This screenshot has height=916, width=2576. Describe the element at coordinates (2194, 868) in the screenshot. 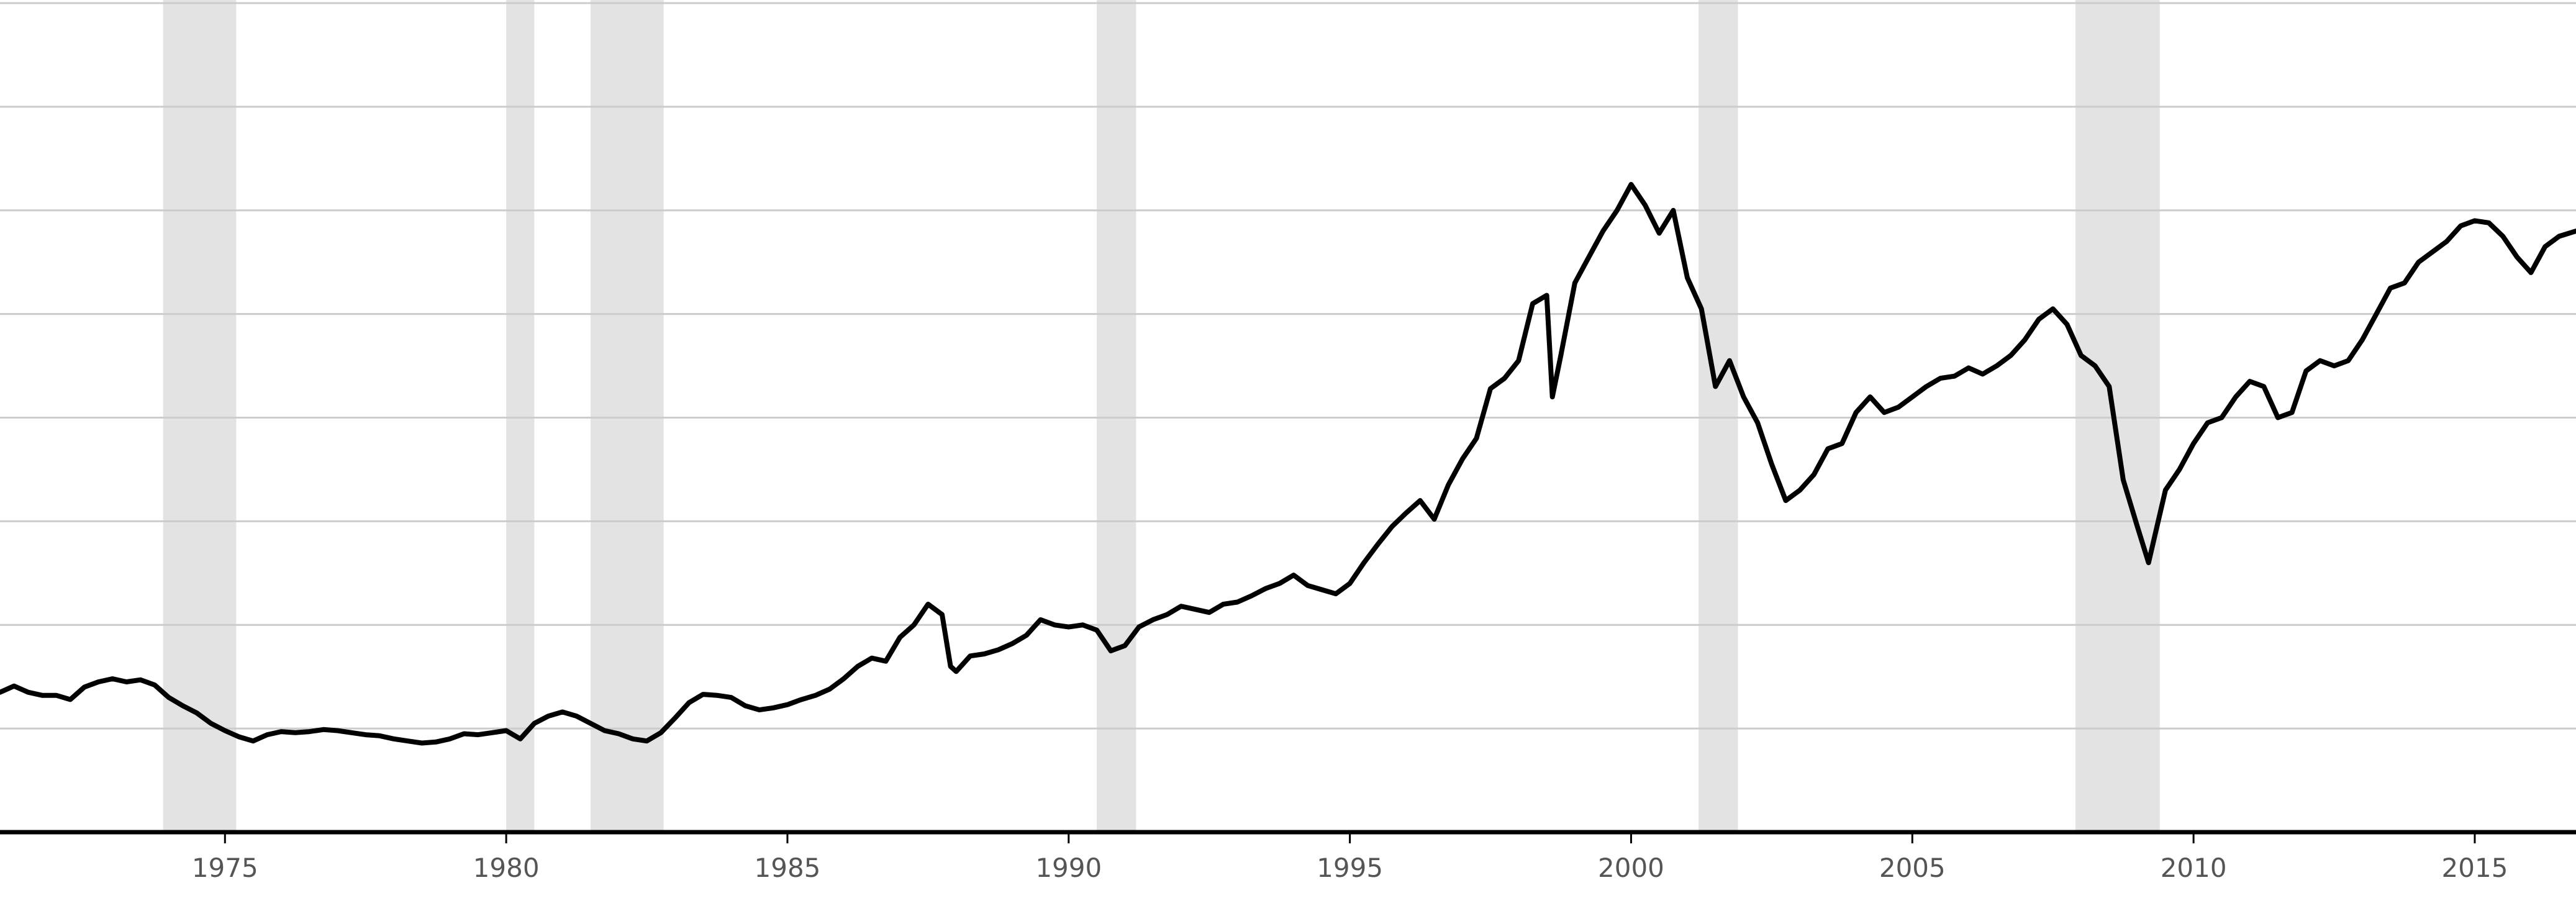

I see `x-tick-label-7: 2010` at that location.